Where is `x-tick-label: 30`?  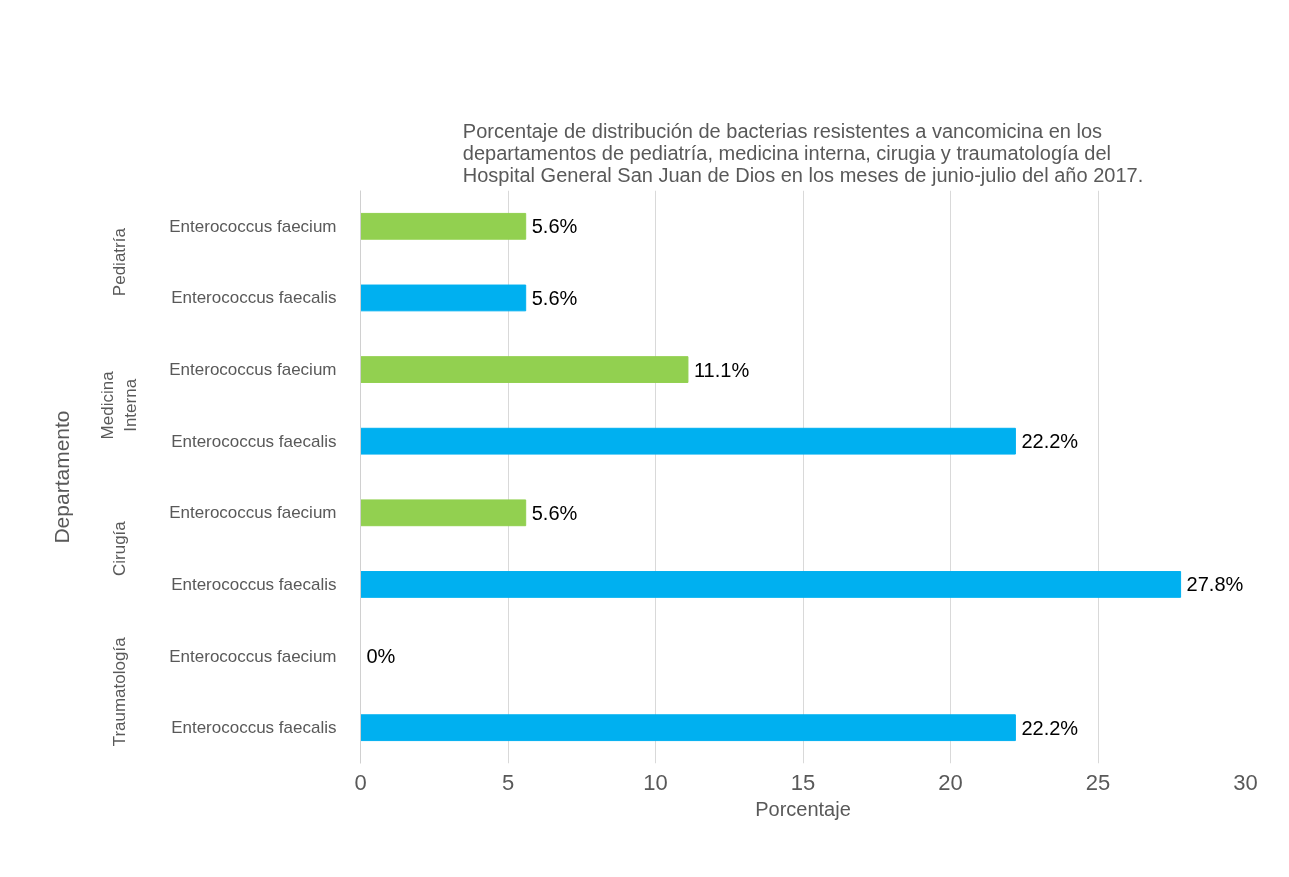 x-tick-label: 30 is located at coordinates (1245, 782).